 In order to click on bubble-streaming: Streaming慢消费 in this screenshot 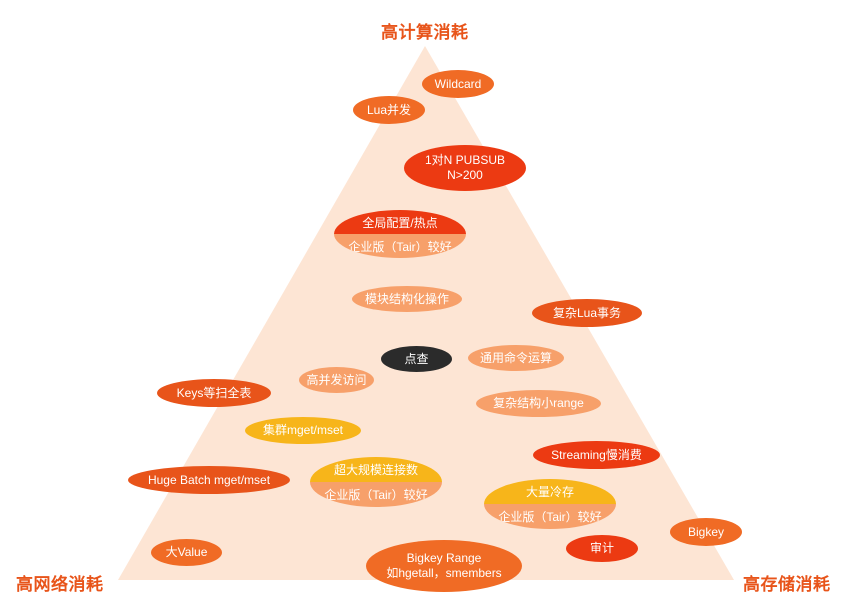, I will do `click(596, 455)`.